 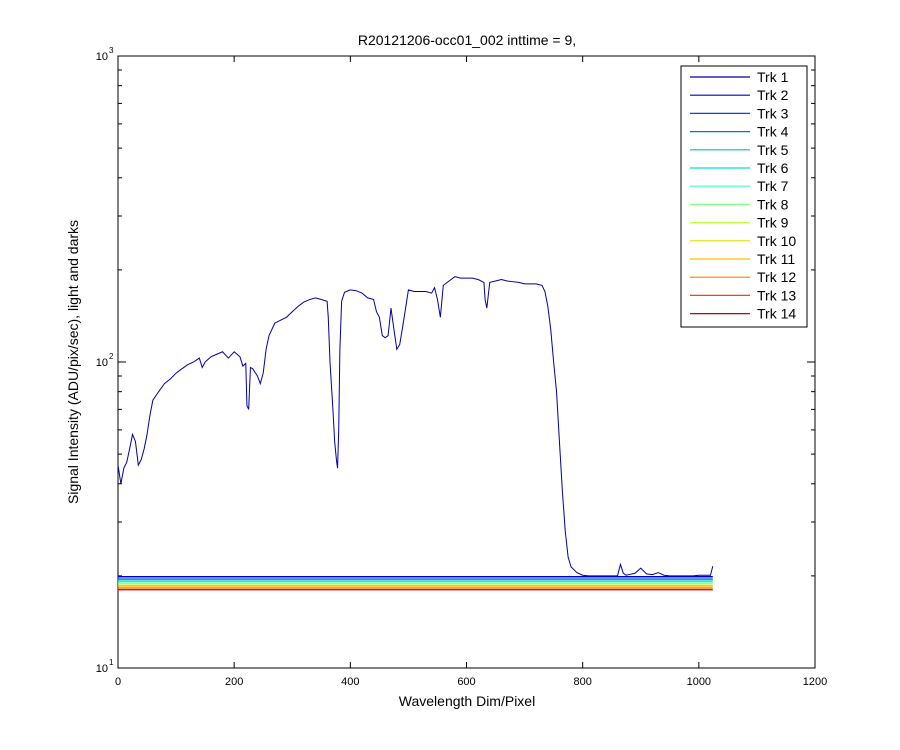 What do you see at coordinates (466, 682) in the screenshot?
I see `x-tick-label: 600` at bounding box center [466, 682].